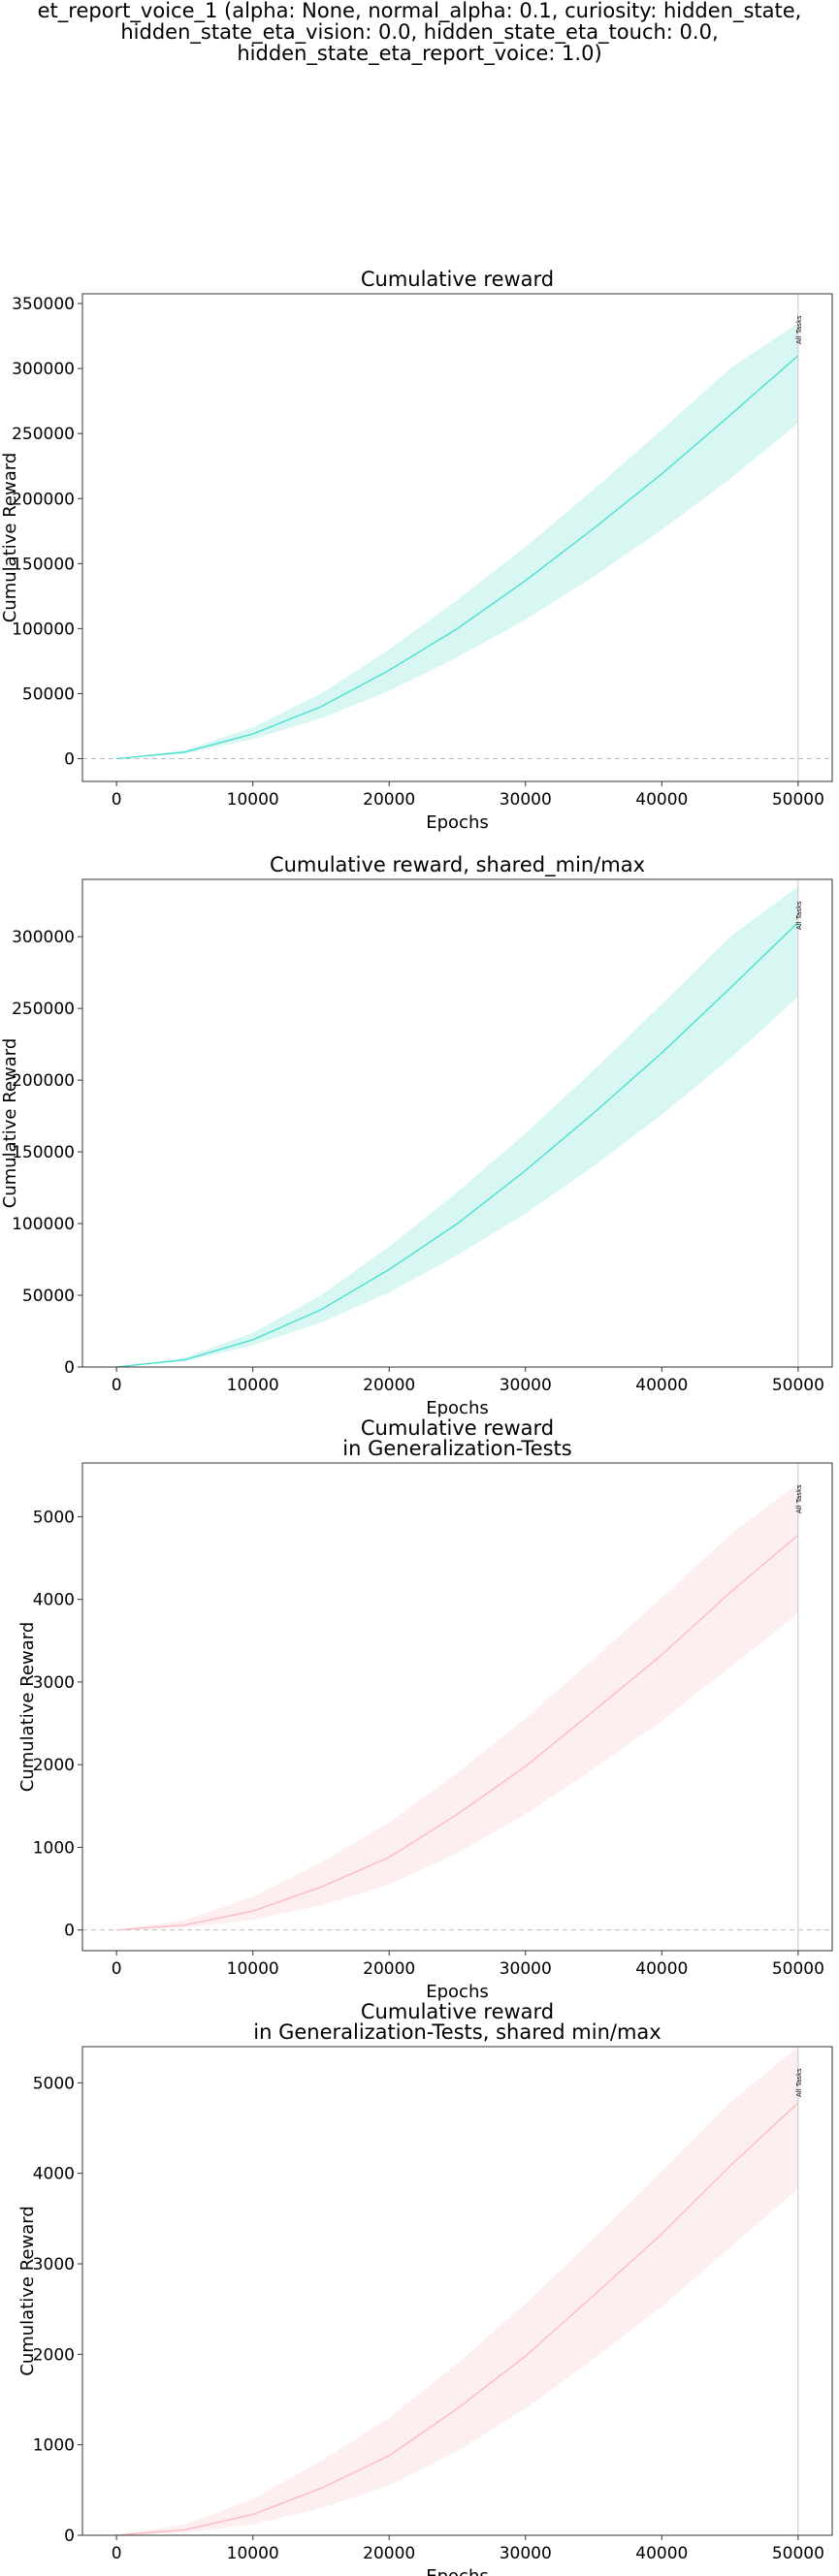  I want to click on chart-title: in Generalization-Tests, so click(456, 1448).